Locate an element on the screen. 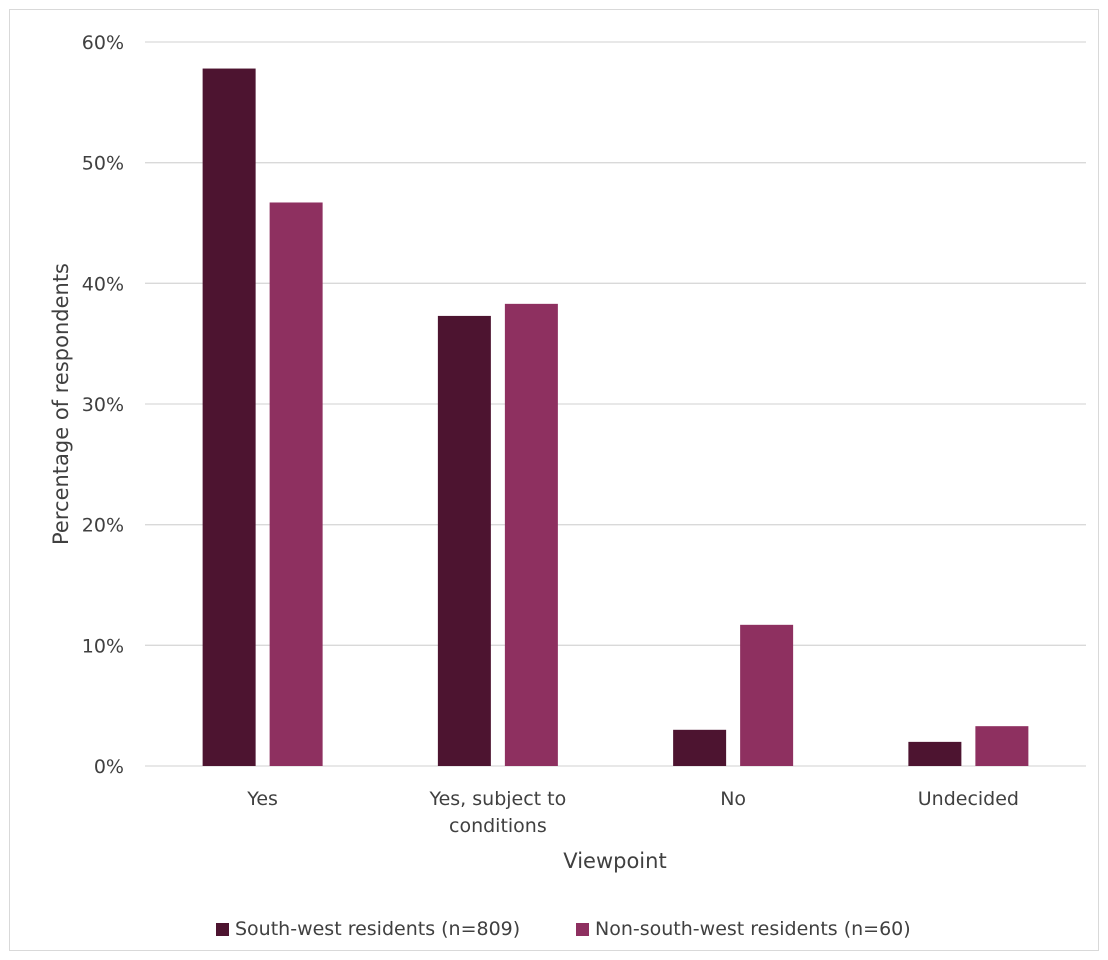 The width and height of the screenshot is (1108, 960). y-axis-ticks: 0% 10% 20% 30% 40% 50% 60% is located at coordinates (103, 405).